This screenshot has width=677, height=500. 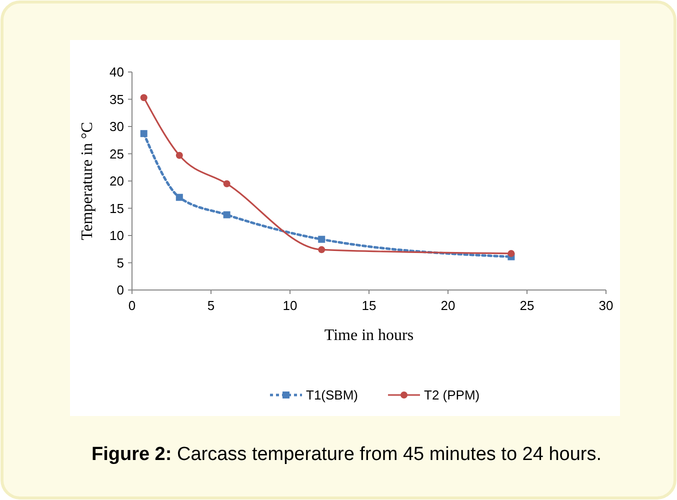 What do you see at coordinates (117, 154) in the screenshot?
I see `y-tick-label: 25` at bounding box center [117, 154].